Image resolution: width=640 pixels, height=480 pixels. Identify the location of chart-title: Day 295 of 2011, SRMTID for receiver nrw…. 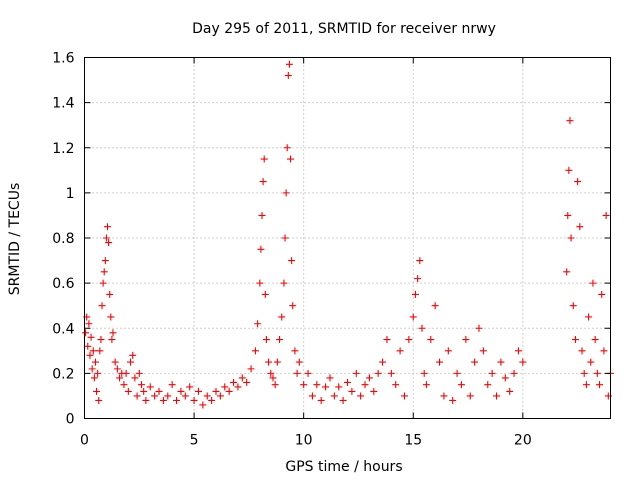
(344, 29).